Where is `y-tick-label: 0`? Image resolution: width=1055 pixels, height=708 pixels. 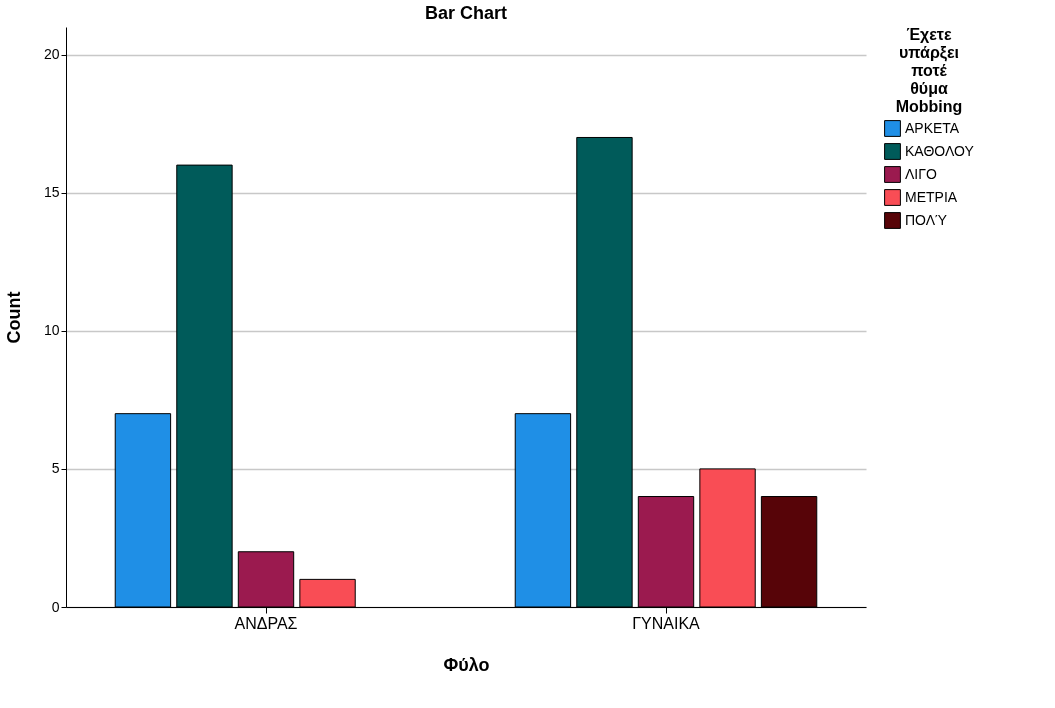
y-tick-label: 0 is located at coordinates (55, 606).